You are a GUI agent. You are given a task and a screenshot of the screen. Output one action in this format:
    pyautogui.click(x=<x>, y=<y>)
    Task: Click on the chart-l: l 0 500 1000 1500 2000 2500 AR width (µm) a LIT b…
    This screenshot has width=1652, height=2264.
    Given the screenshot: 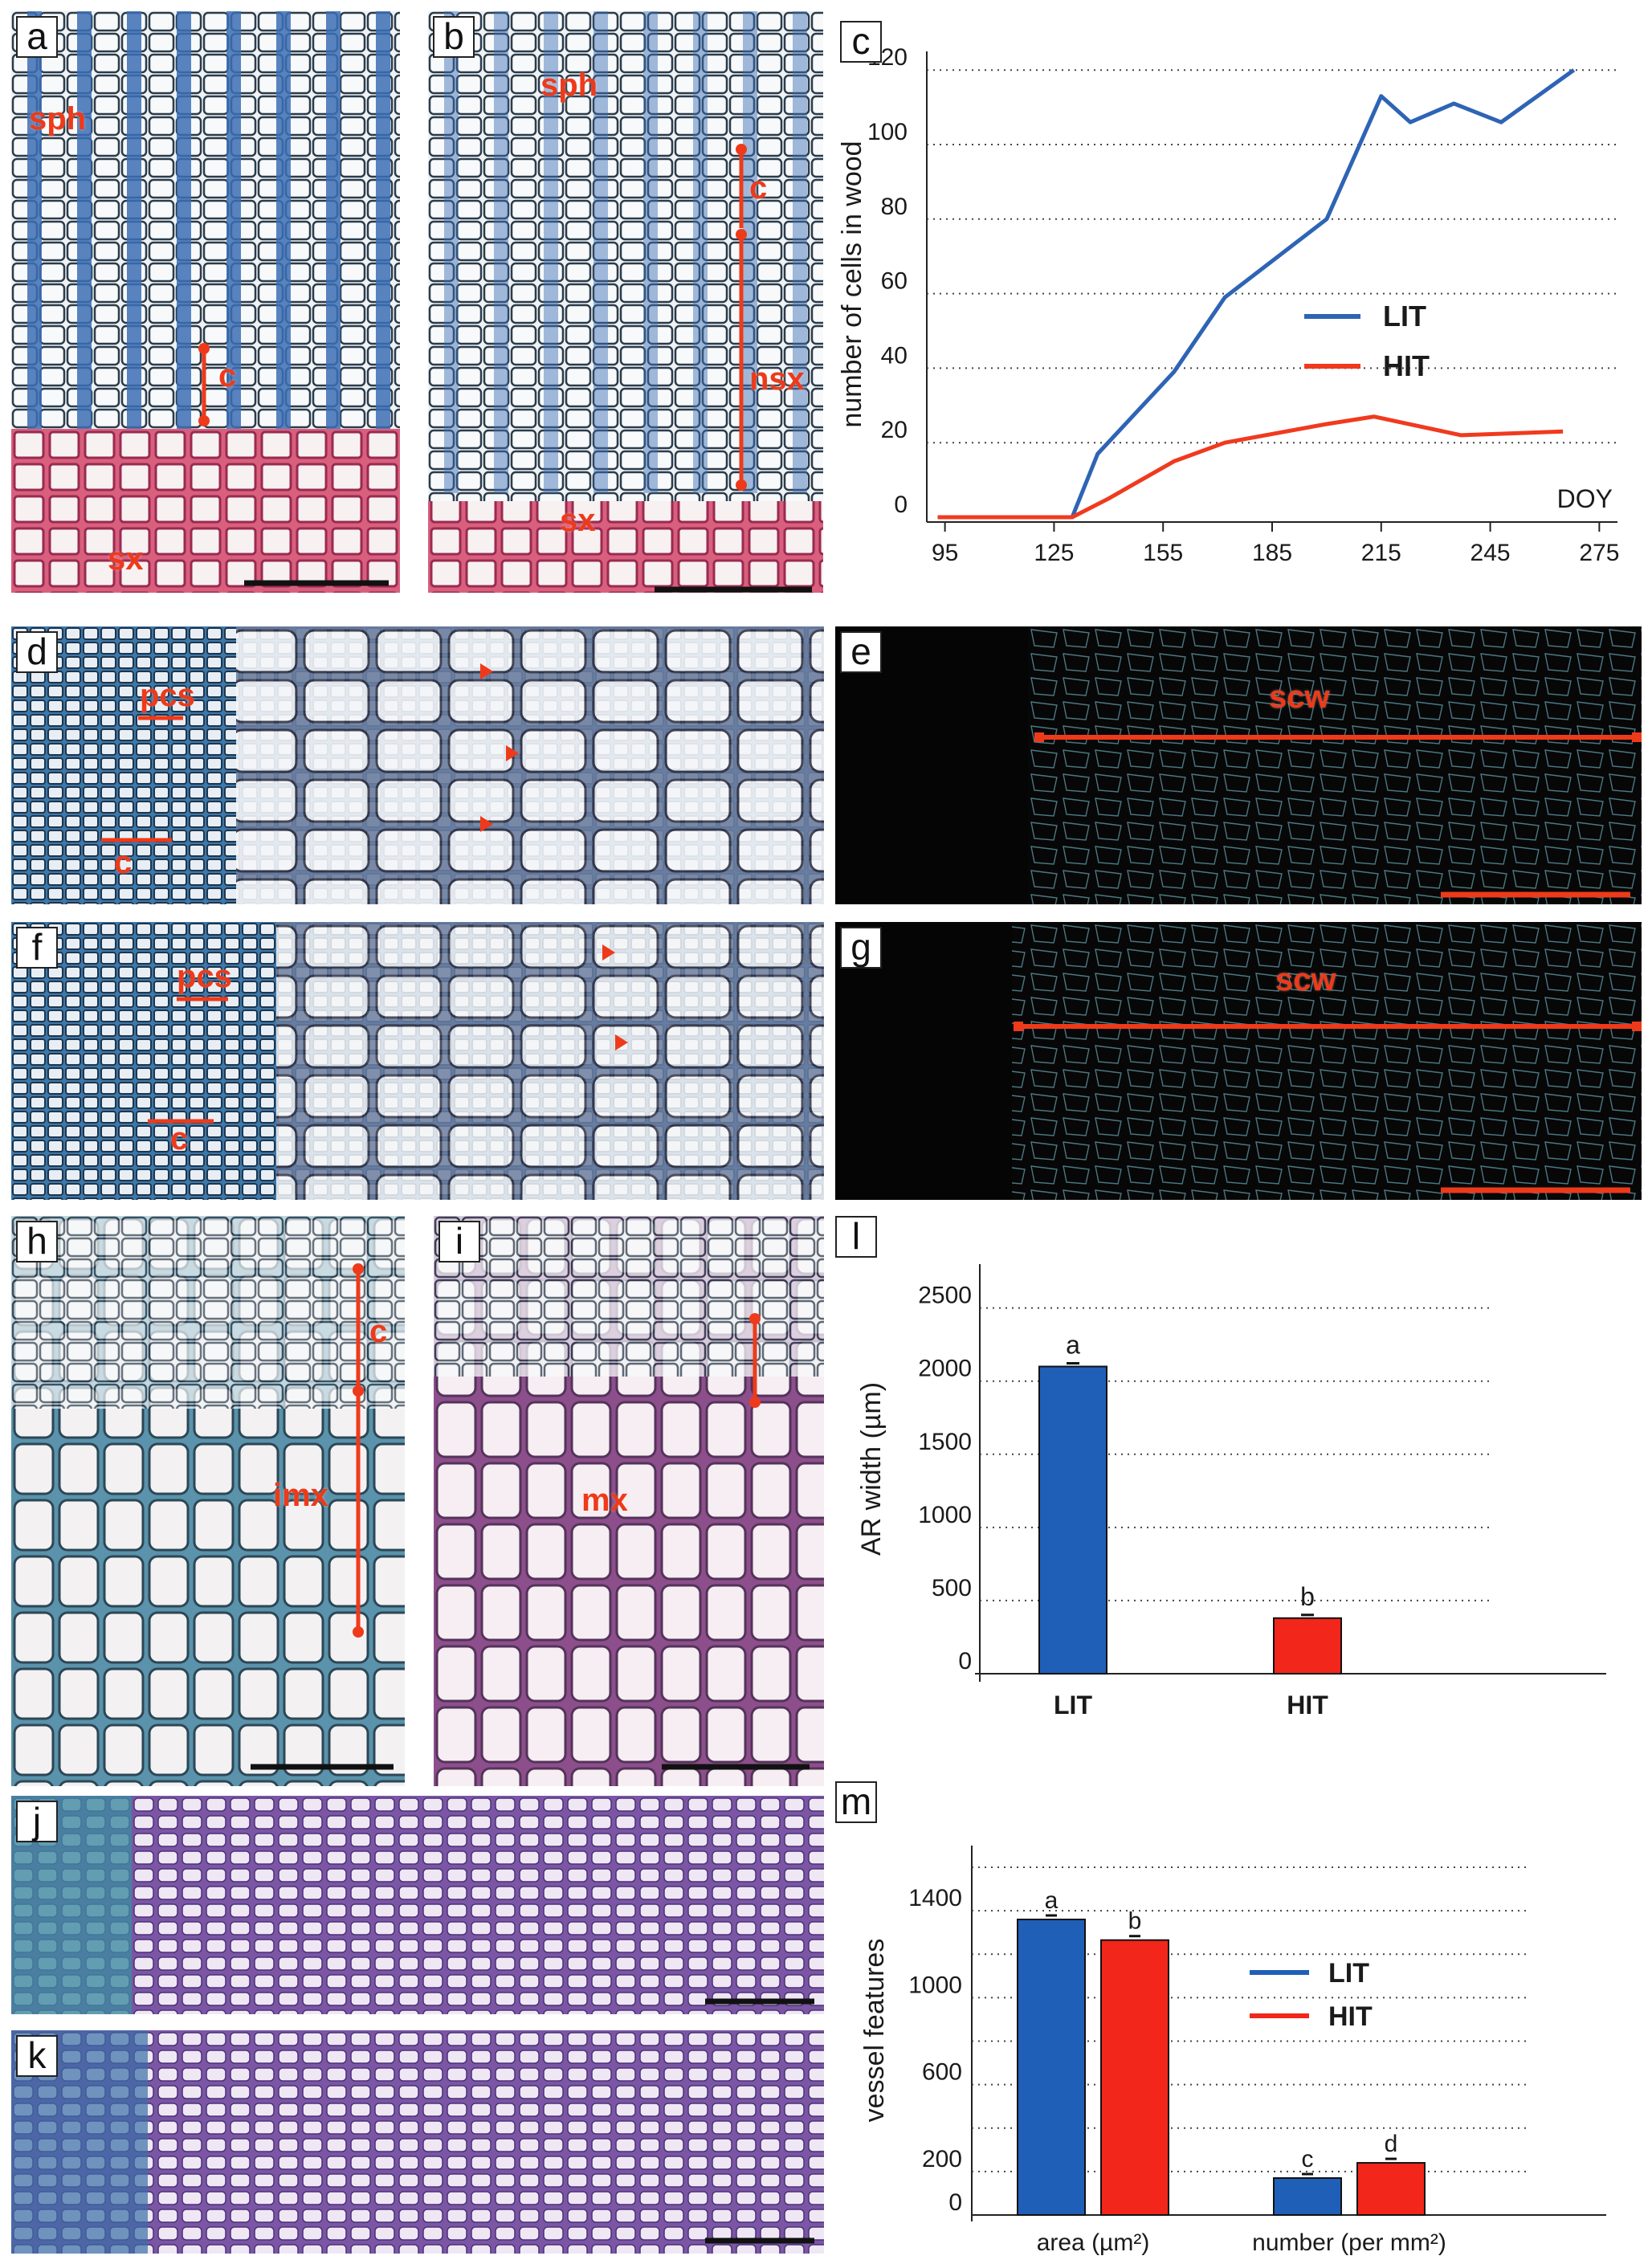 What is the action you would take?
    pyautogui.click(x=1238, y=1473)
    